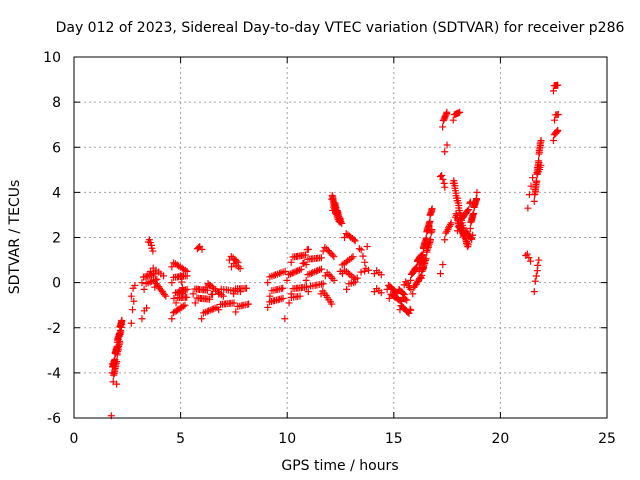 Image resolution: width=640 pixels, height=480 pixels. What do you see at coordinates (500, 439) in the screenshot?
I see `x-tick-label: 20` at bounding box center [500, 439].